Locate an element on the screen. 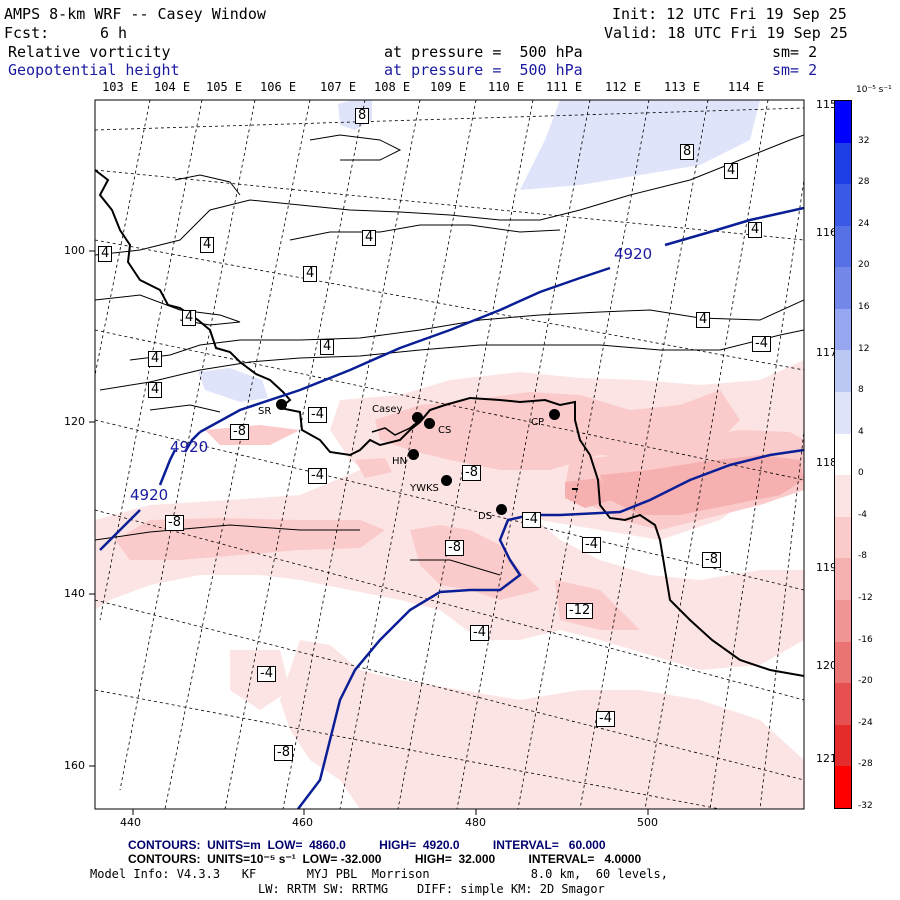  lon-label: 111 E is located at coordinates (564, 87).